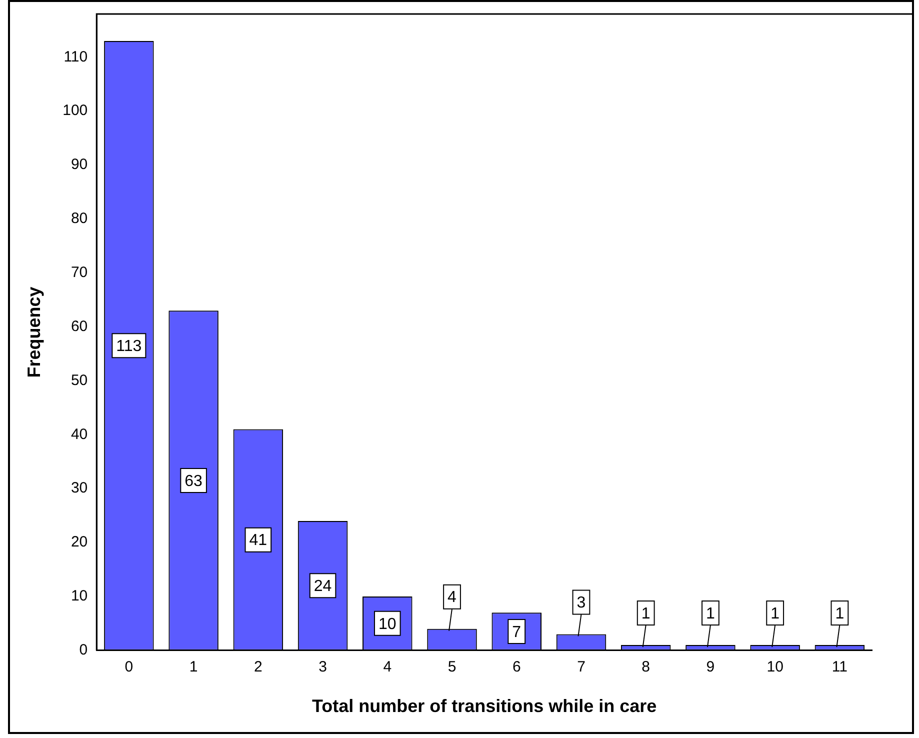  I want to click on y-tick-label: 80, so click(79, 219).